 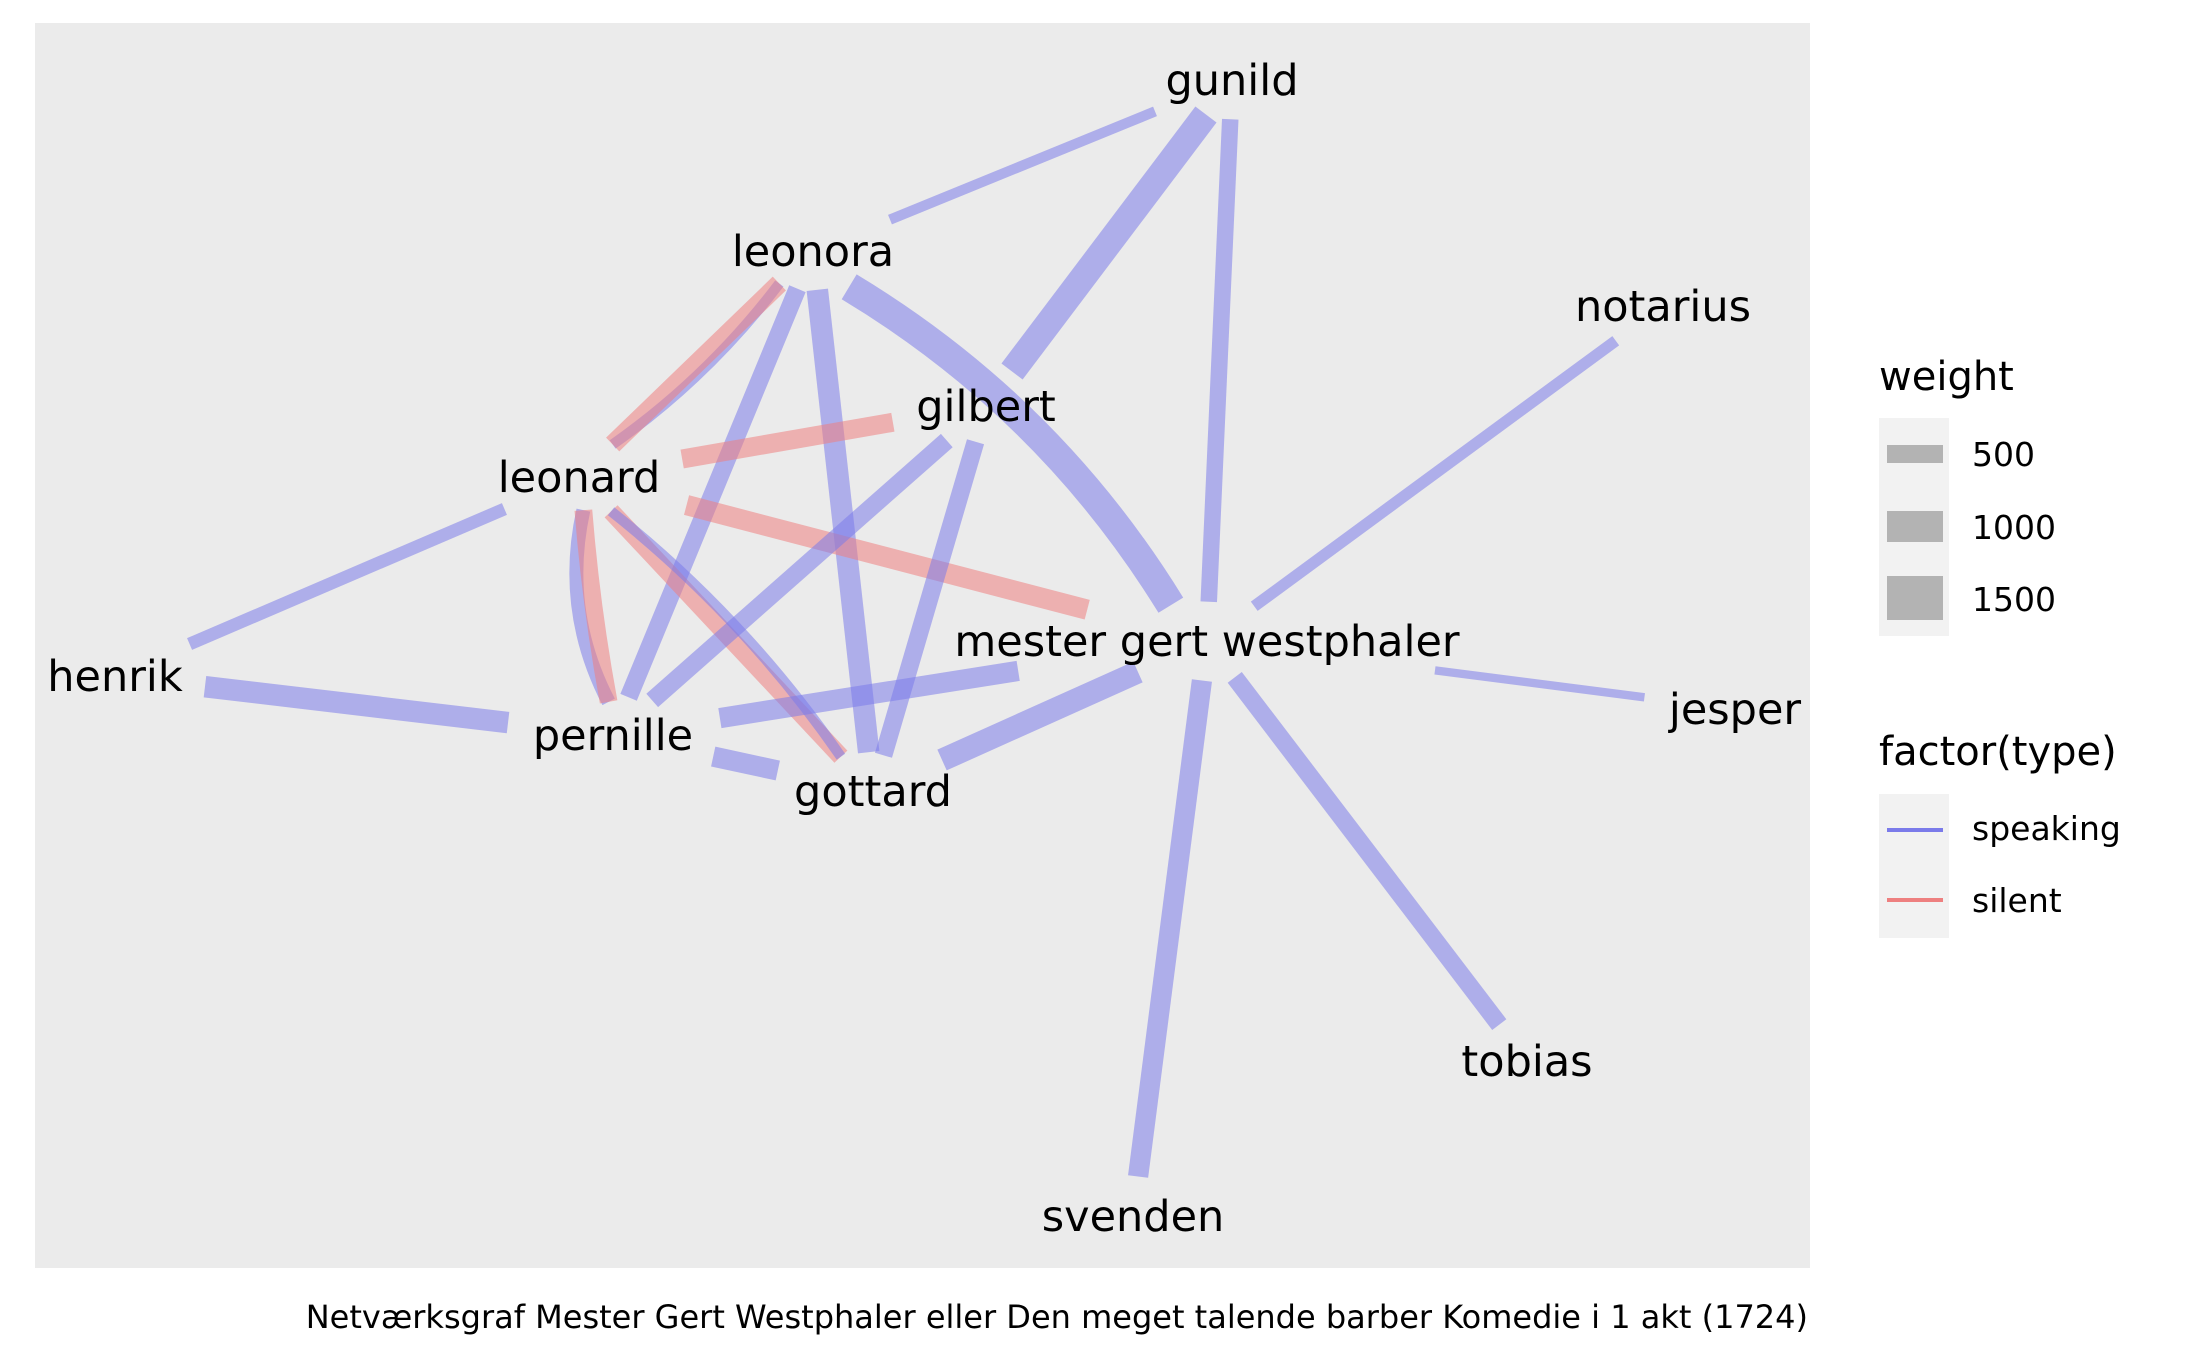 What do you see at coordinates (1967, 495) in the screenshot?
I see `legend-weight: weight 500 1000 1500` at bounding box center [1967, 495].